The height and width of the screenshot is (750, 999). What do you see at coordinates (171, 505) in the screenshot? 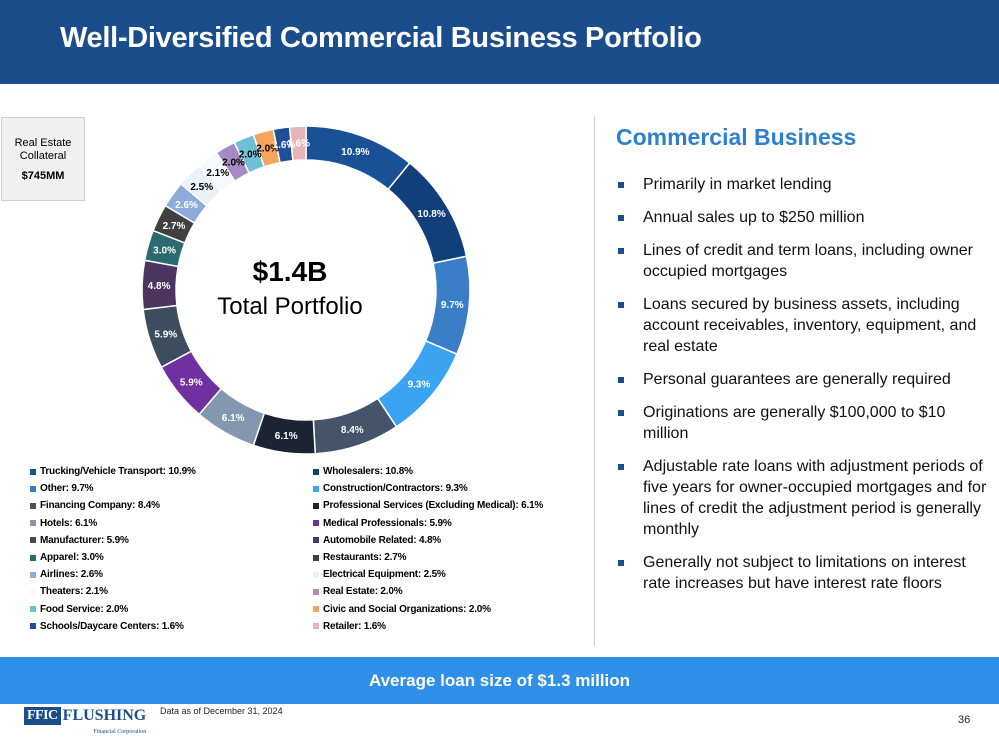
I see `legend-item: Financing Company: 8.4%` at bounding box center [171, 505].